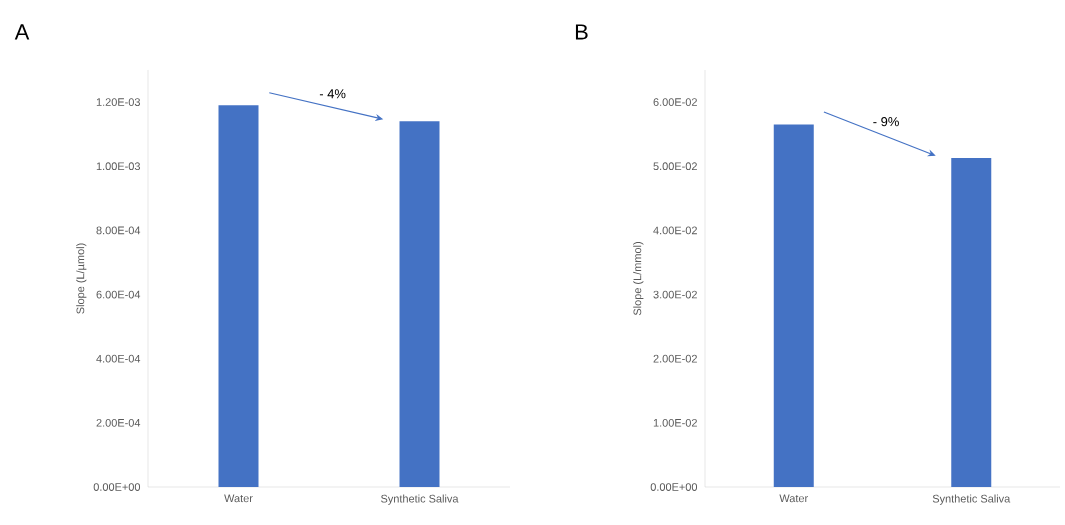 The width and height of the screenshot is (1065, 525). Describe the element at coordinates (675, 102) in the screenshot. I see `y-tick-label: 6.00E-02` at that location.